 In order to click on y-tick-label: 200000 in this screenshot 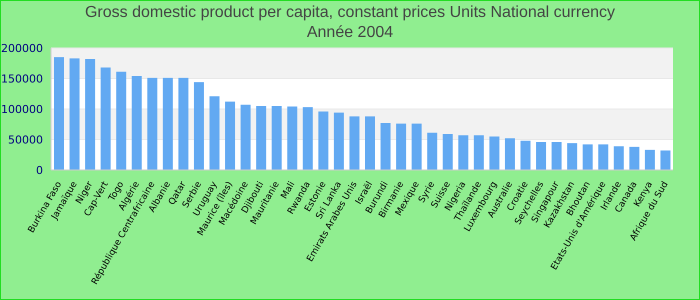, I will do `click(22, 48)`.